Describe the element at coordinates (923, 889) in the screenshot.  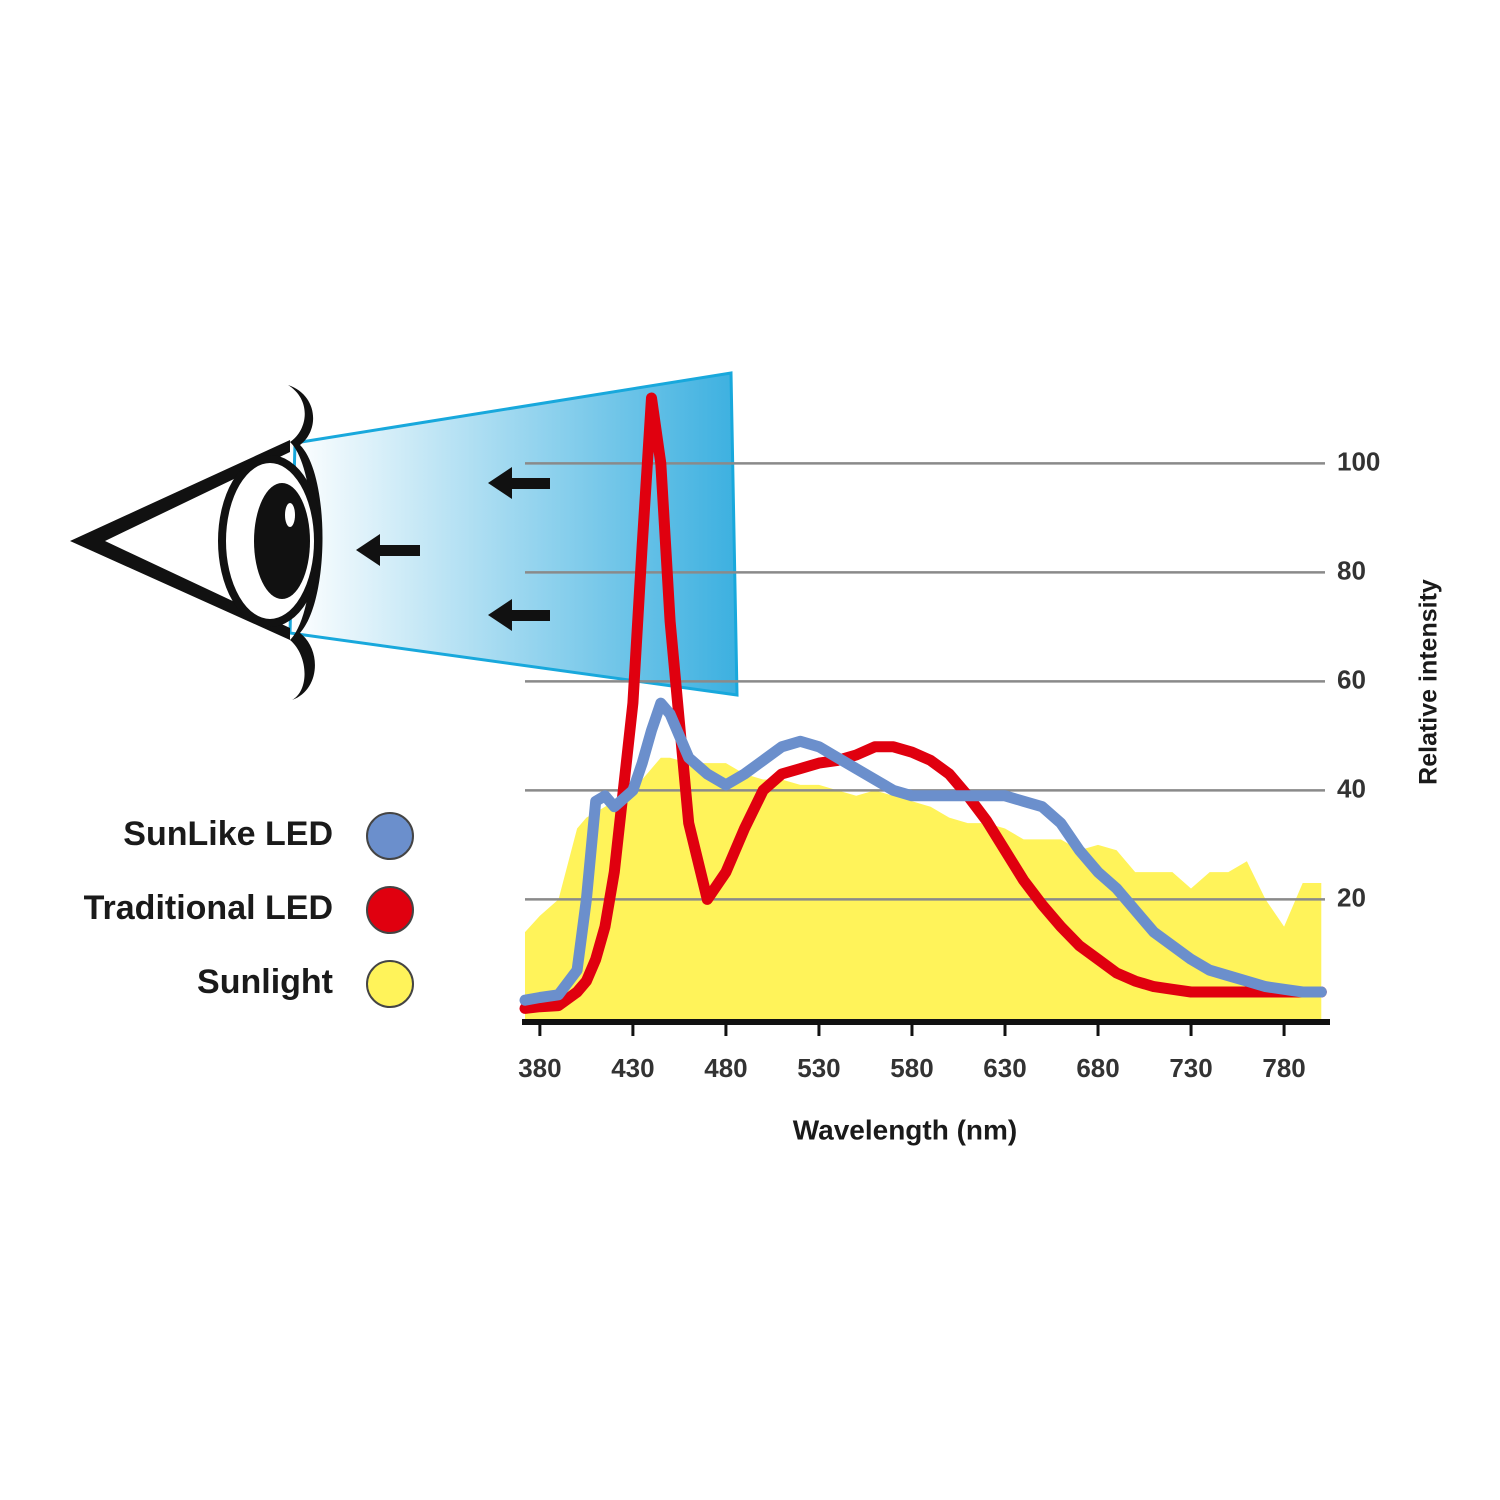
I see `sunlight-area` at that location.